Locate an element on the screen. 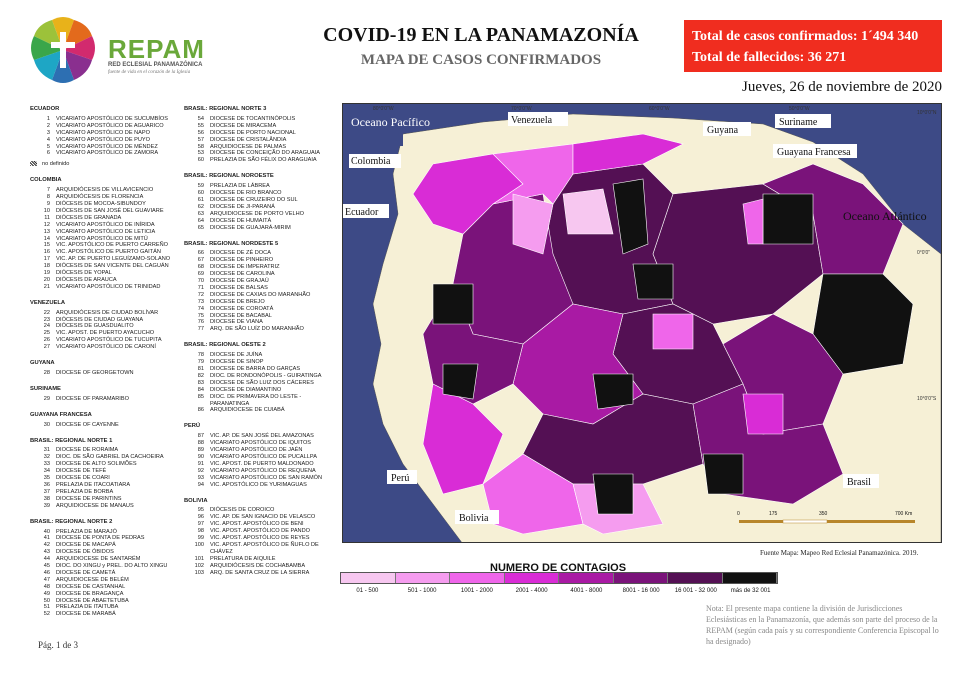 Image resolution: width=964 pixels, height=678 pixels. jurisdiction-item: 72 DIOCESE DE CAXIAS DO MARANHÃO is located at coordinates (262, 295).